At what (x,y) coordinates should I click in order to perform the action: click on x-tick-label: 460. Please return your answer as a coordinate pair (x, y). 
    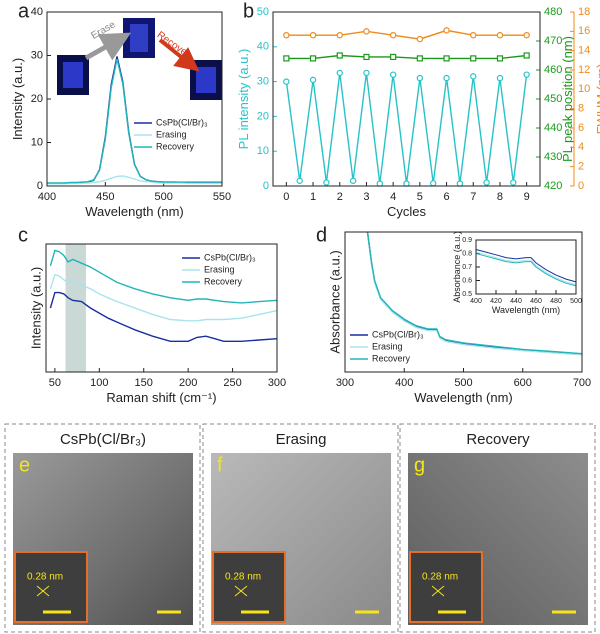
    Looking at the image, I should click on (536, 301).